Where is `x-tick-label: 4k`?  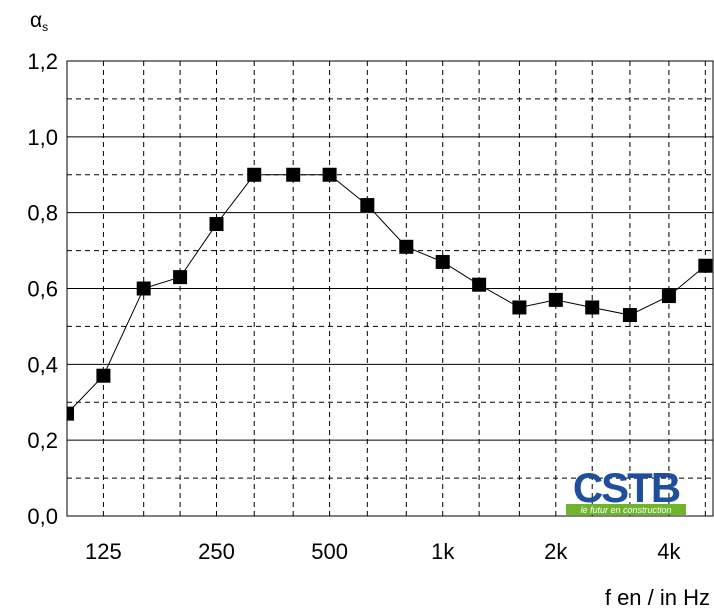 x-tick-label: 4k is located at coordinates (669, 551).